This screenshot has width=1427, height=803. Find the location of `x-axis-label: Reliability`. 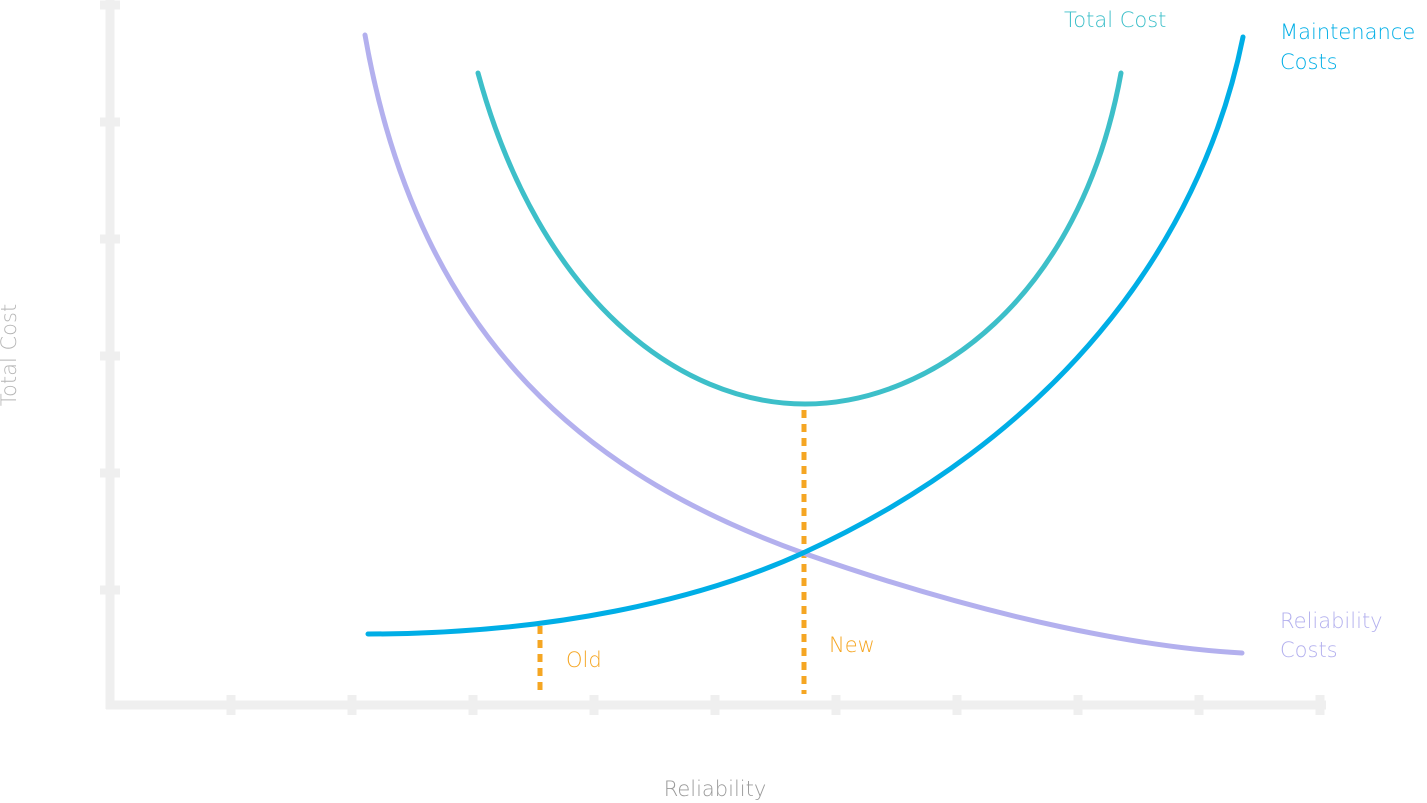

x-axis-label: Reliability is located at coordinates (715, 789).